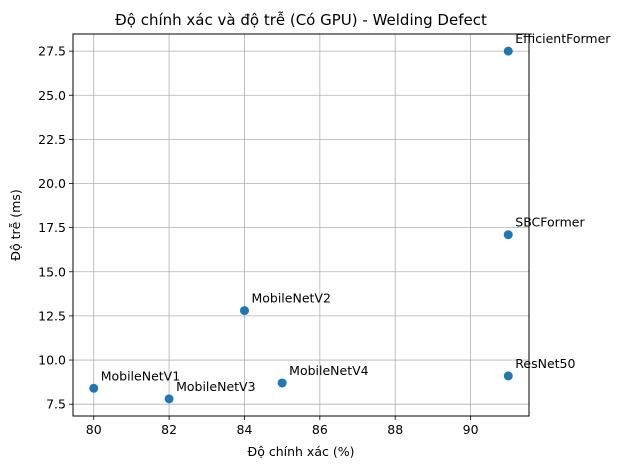 The width and height of the screenshot is (631, 470). What do you see at coordinates (52, 360) in the screenshot?
I see `y-tick-label: 10.0` at bounding box center [52, 360].